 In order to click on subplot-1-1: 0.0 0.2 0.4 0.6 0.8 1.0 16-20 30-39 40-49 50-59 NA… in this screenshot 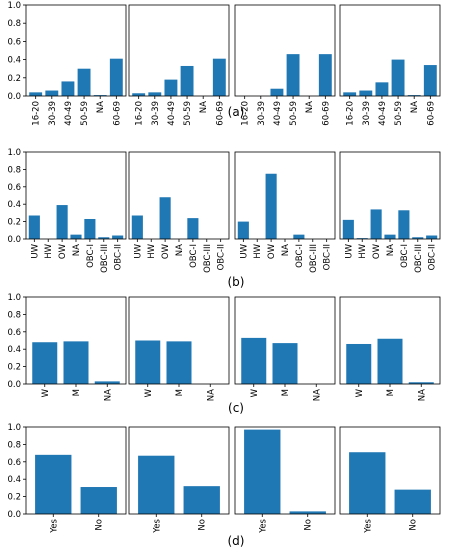, I will do `click(67, 63)`.